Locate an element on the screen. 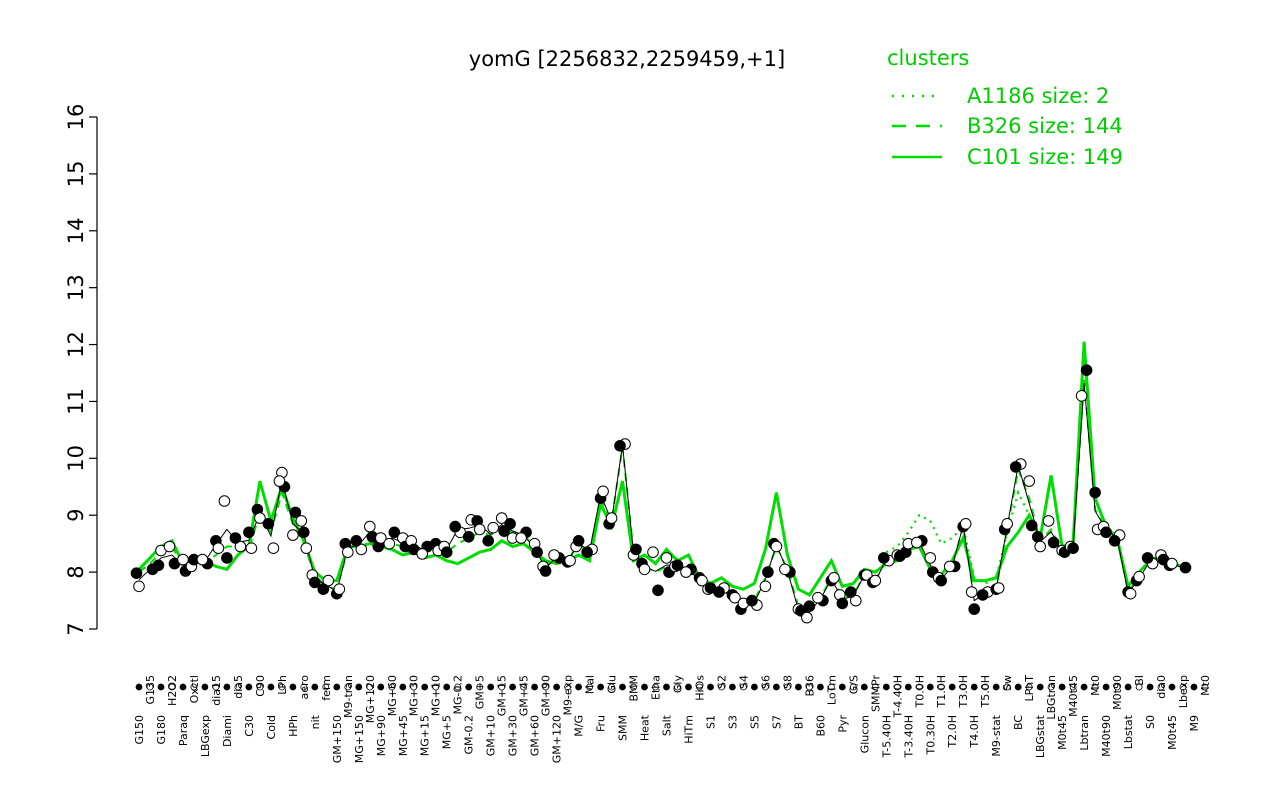 Image resolution: width=1280 pixels, height=800 pixels. x-tick-label: GM+15 is located at coordinates (502, 695).